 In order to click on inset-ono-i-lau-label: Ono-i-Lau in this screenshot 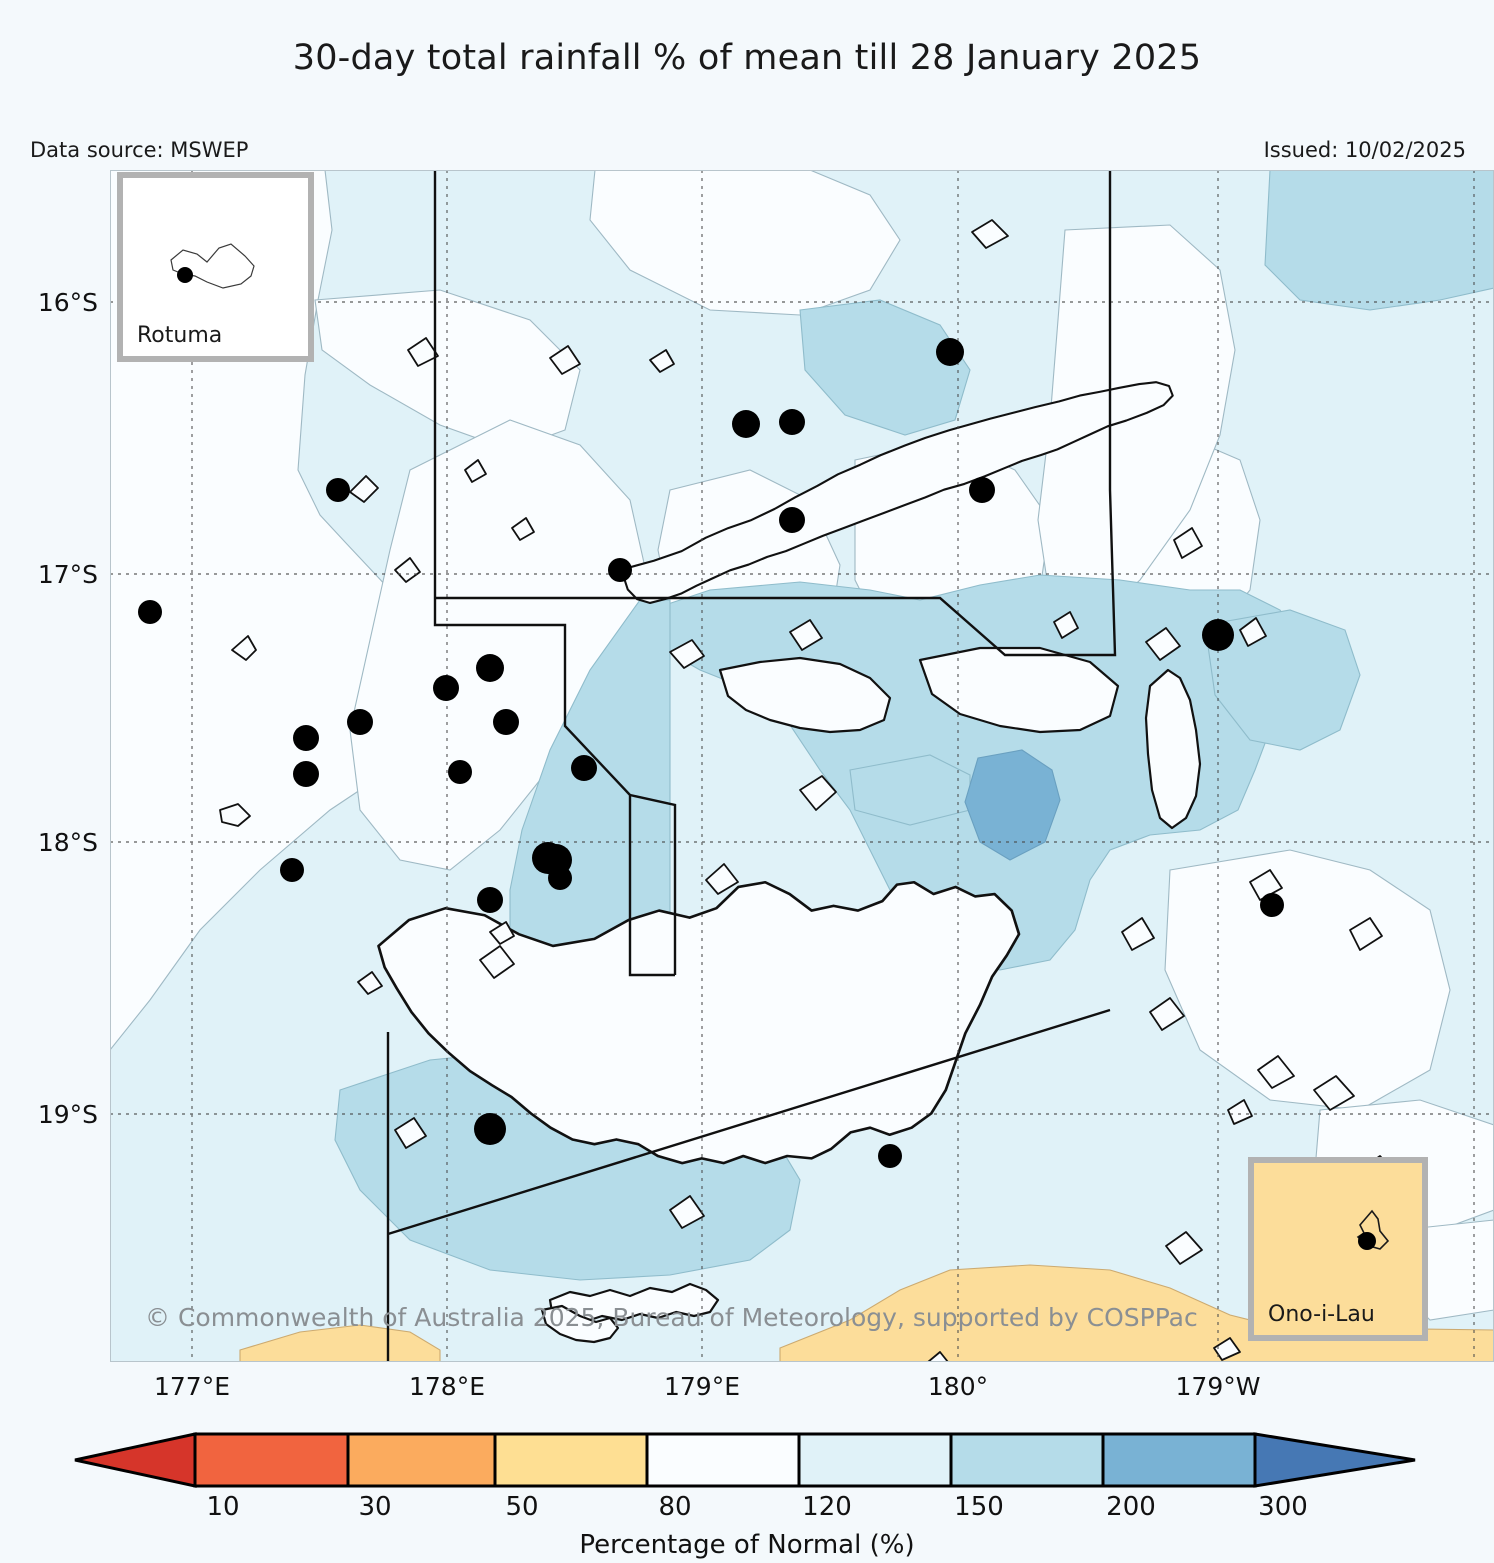, I will do `click(1321, 1314)`.